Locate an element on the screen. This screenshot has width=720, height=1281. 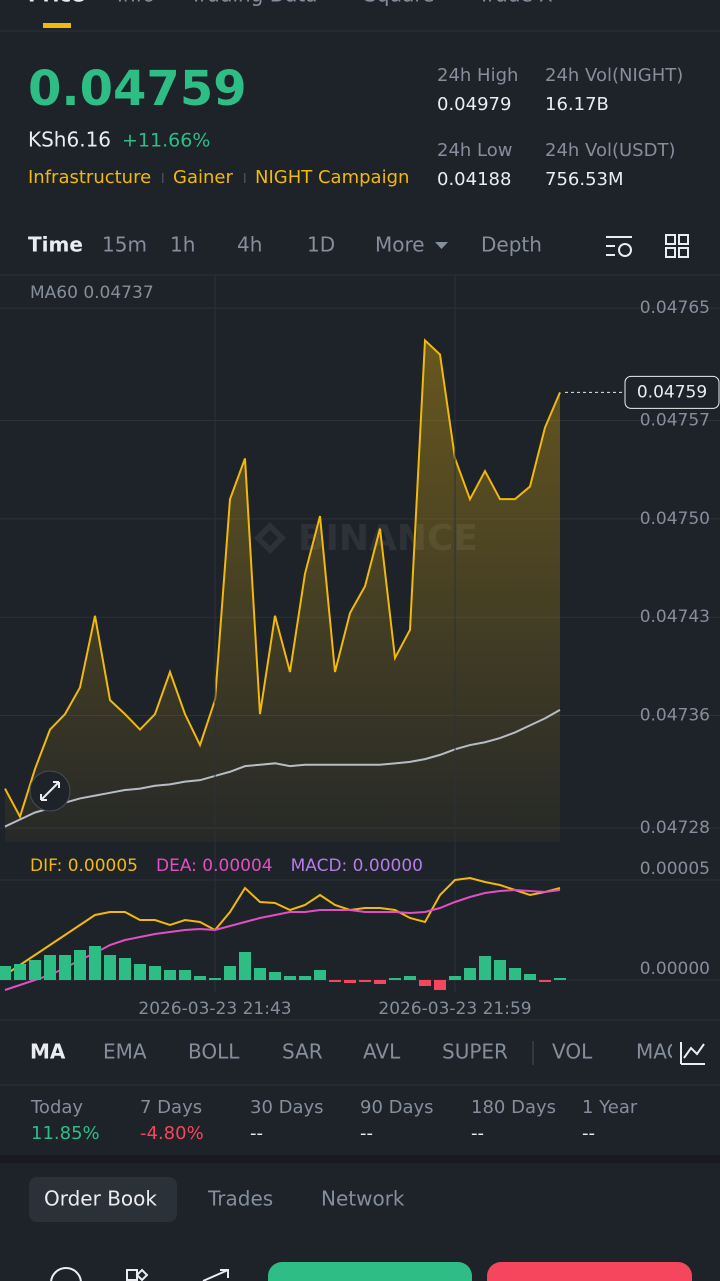
last-price-box is located at coordinates (672, 392).